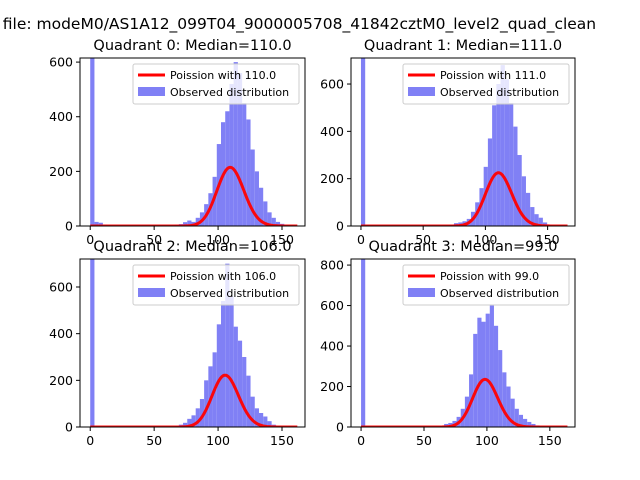 This screenshot has height=480, width=640. What do you see at coordinates (223, 276) in the screenshot?
I see `legend-label-poisson: Poission with 106.0` at bounding box center [223, 276].